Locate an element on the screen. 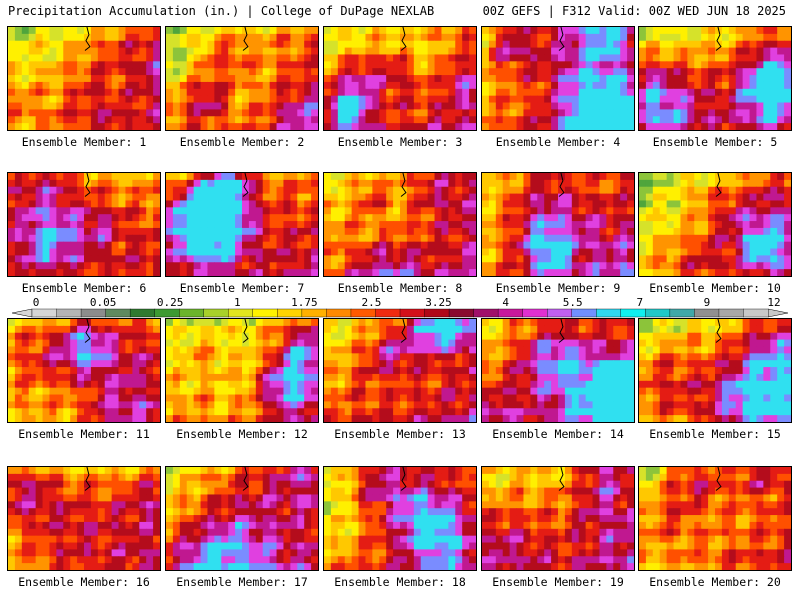 The height and width of the screenshot is (600, 800). ensemble-member-label: Ensemble Member: 12 is located at coordinates (242, 434).